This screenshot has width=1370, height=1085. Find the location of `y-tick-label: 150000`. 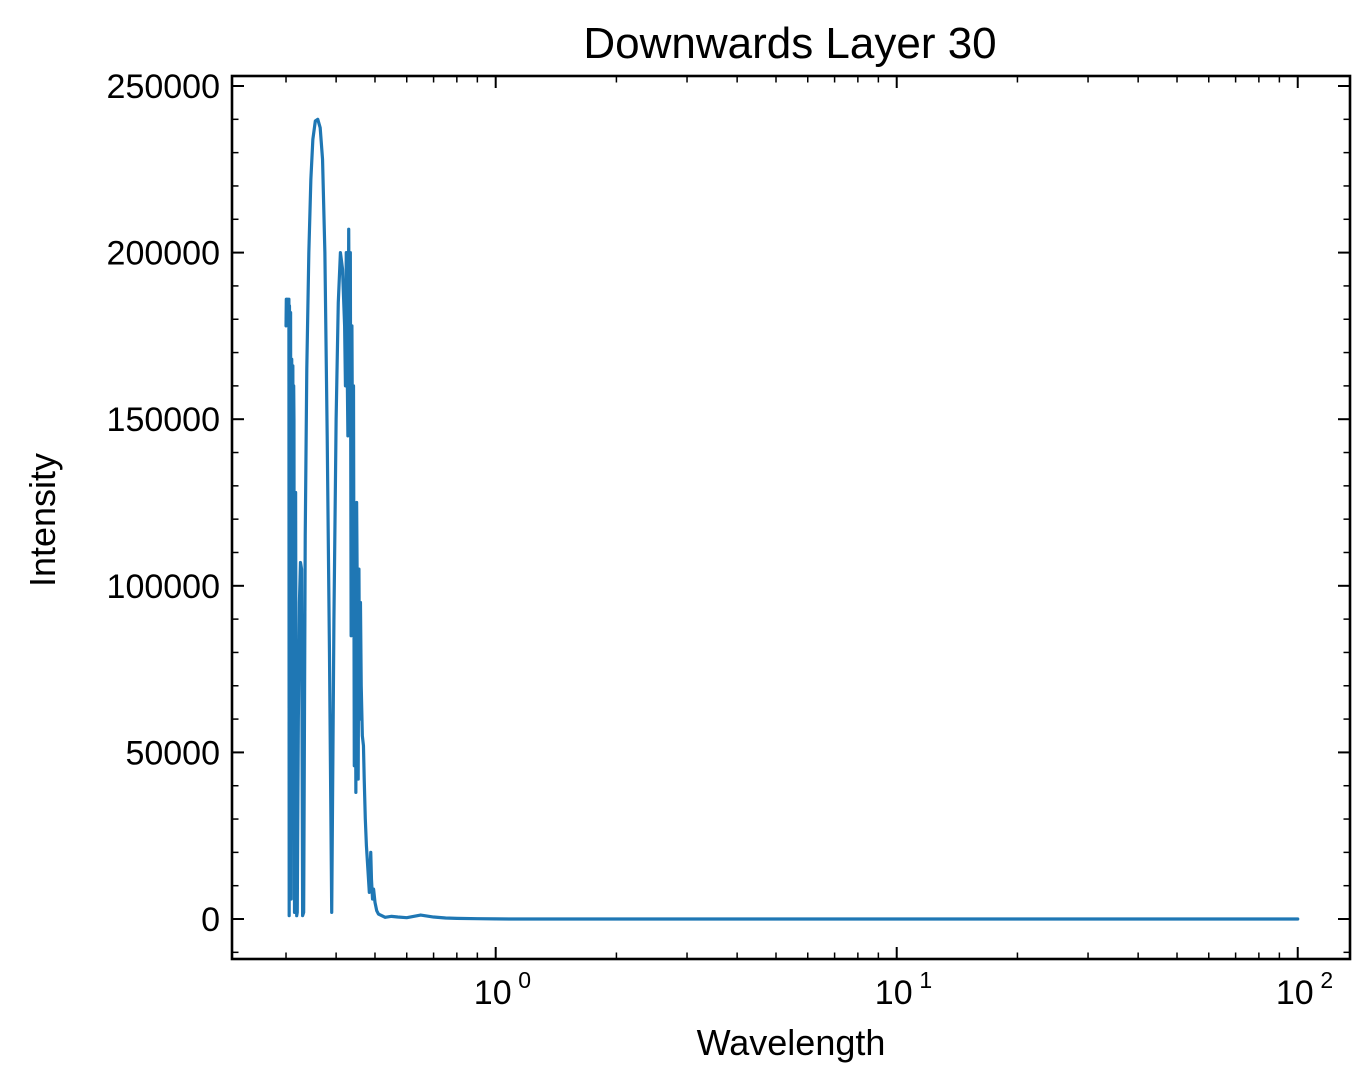

y-tick-label: 150000 is located at coordinates (163, 420).